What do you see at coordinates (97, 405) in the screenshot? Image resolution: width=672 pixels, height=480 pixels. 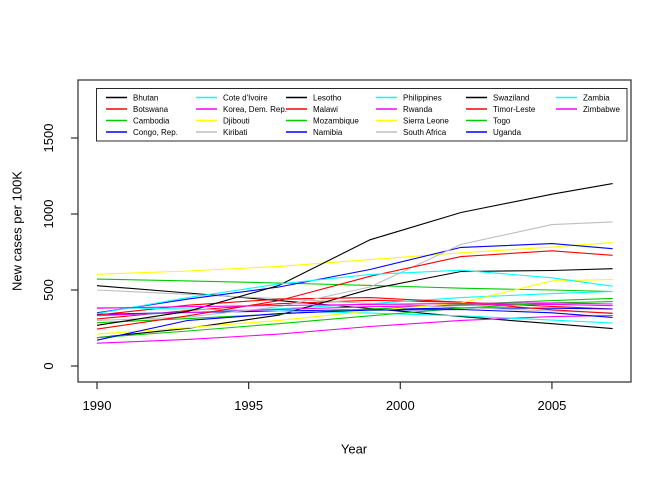 I see `x-tick-label: 1990` at bounding box center [97, 405].